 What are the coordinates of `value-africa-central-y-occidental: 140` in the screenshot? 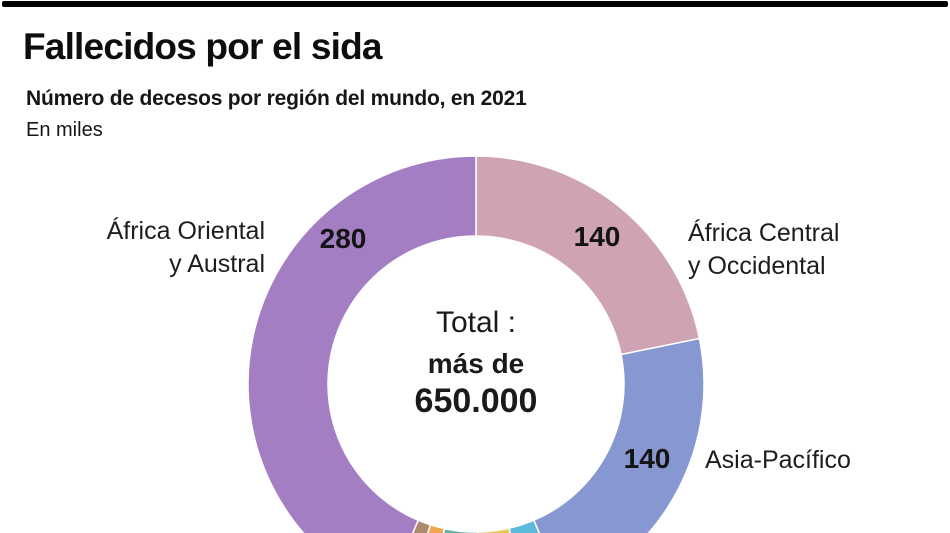 It's located at (597, 236).